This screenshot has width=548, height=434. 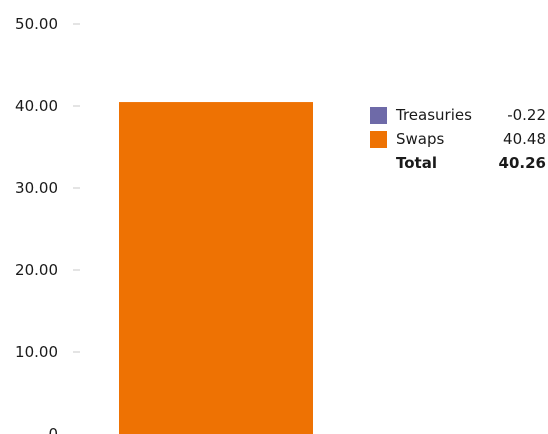 I want to click on y-tick-label: 50.00, so click(x=36, y=24).